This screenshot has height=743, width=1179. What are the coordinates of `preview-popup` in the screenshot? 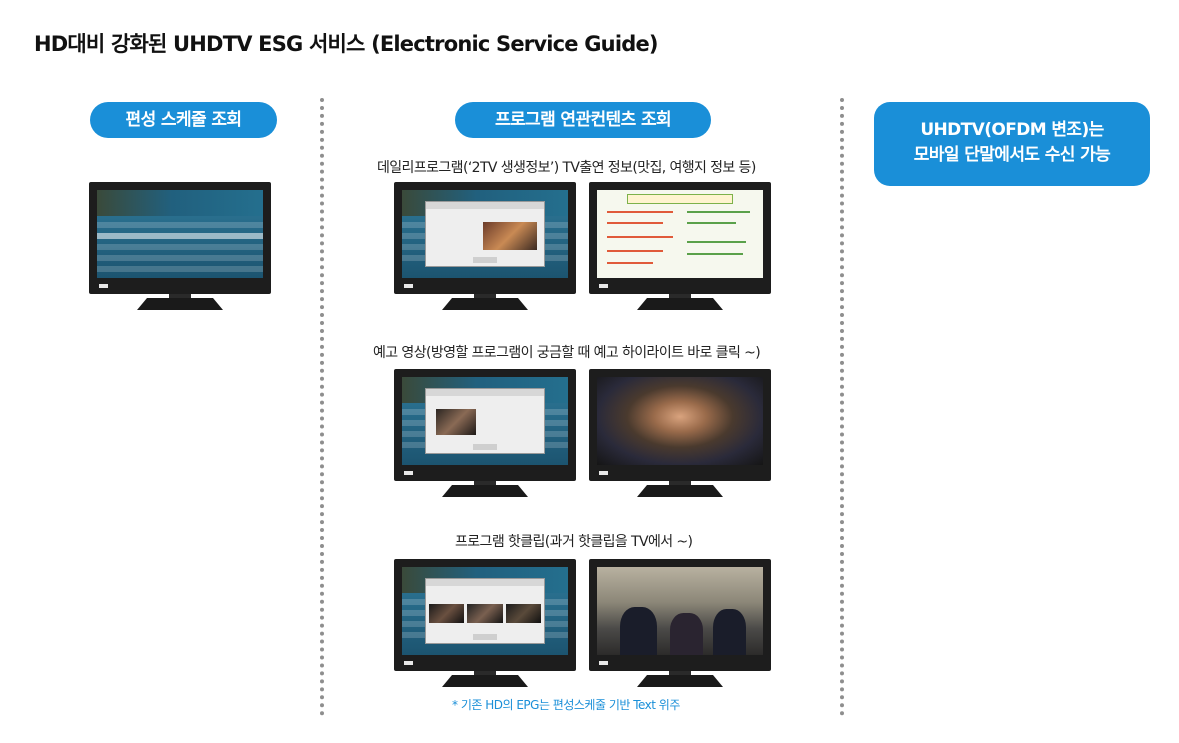 It's located at (485, 421).